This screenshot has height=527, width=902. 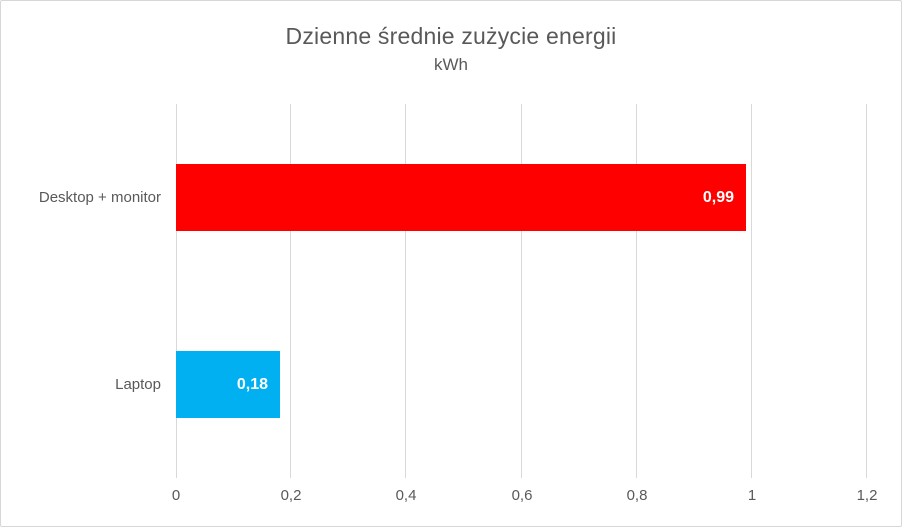 I want to click on bar-value-label: 0,99, so click(x=718, y=197).